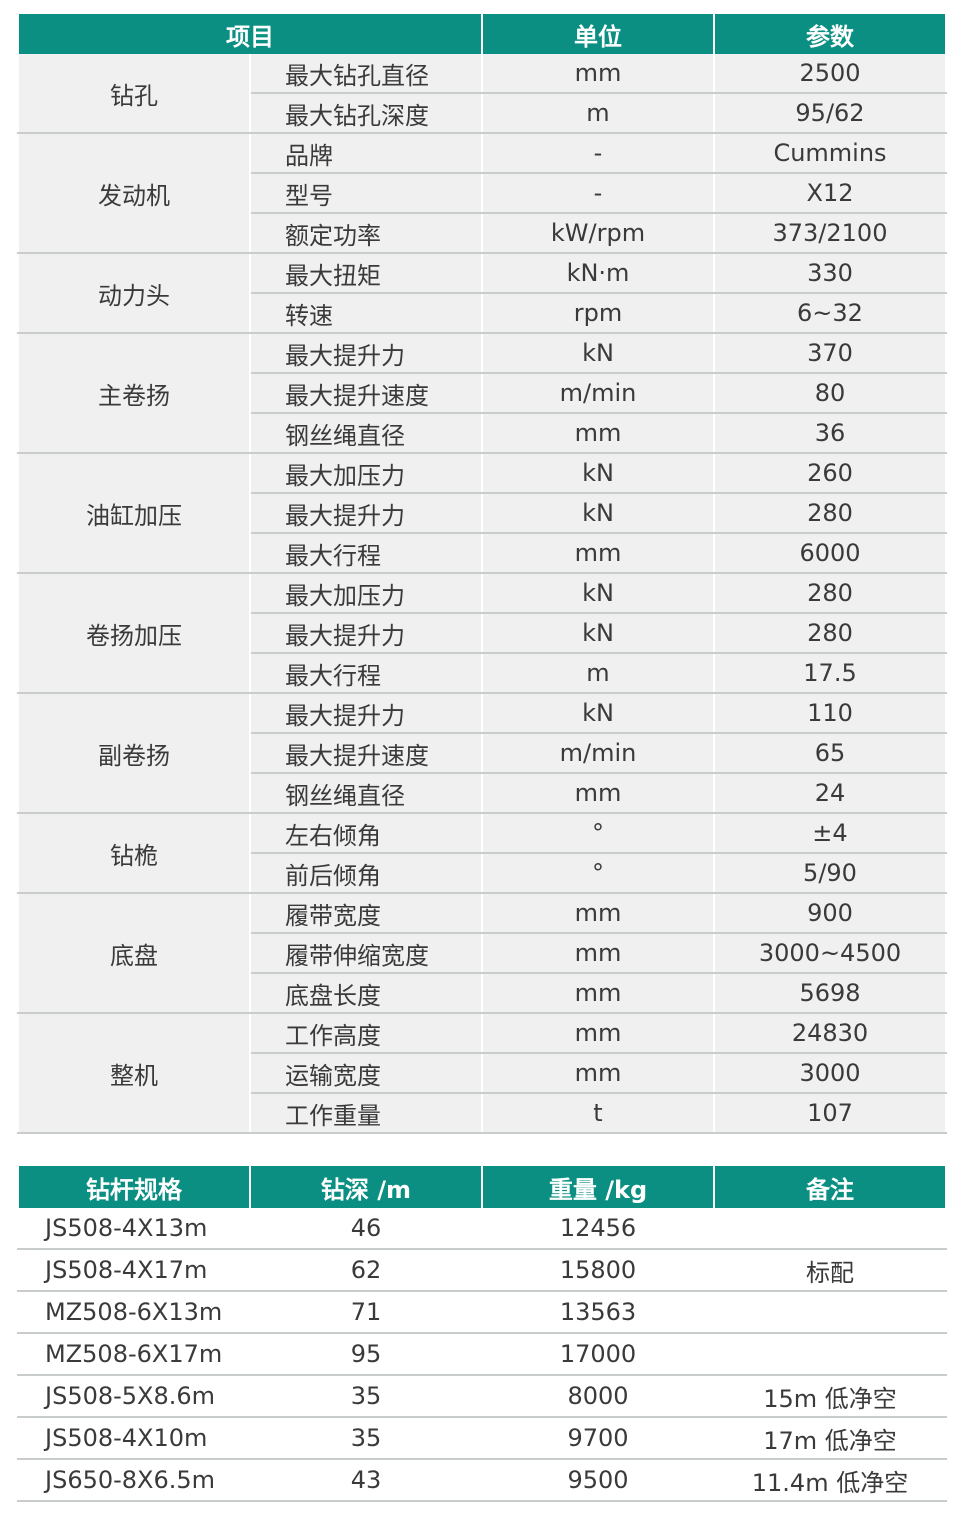 This screenshot has height=1526, width=960. What do you see at coordinates (366, 1354) in the screenshot?
I see `rod-depth: 95` at bounding box center [366, 1354].